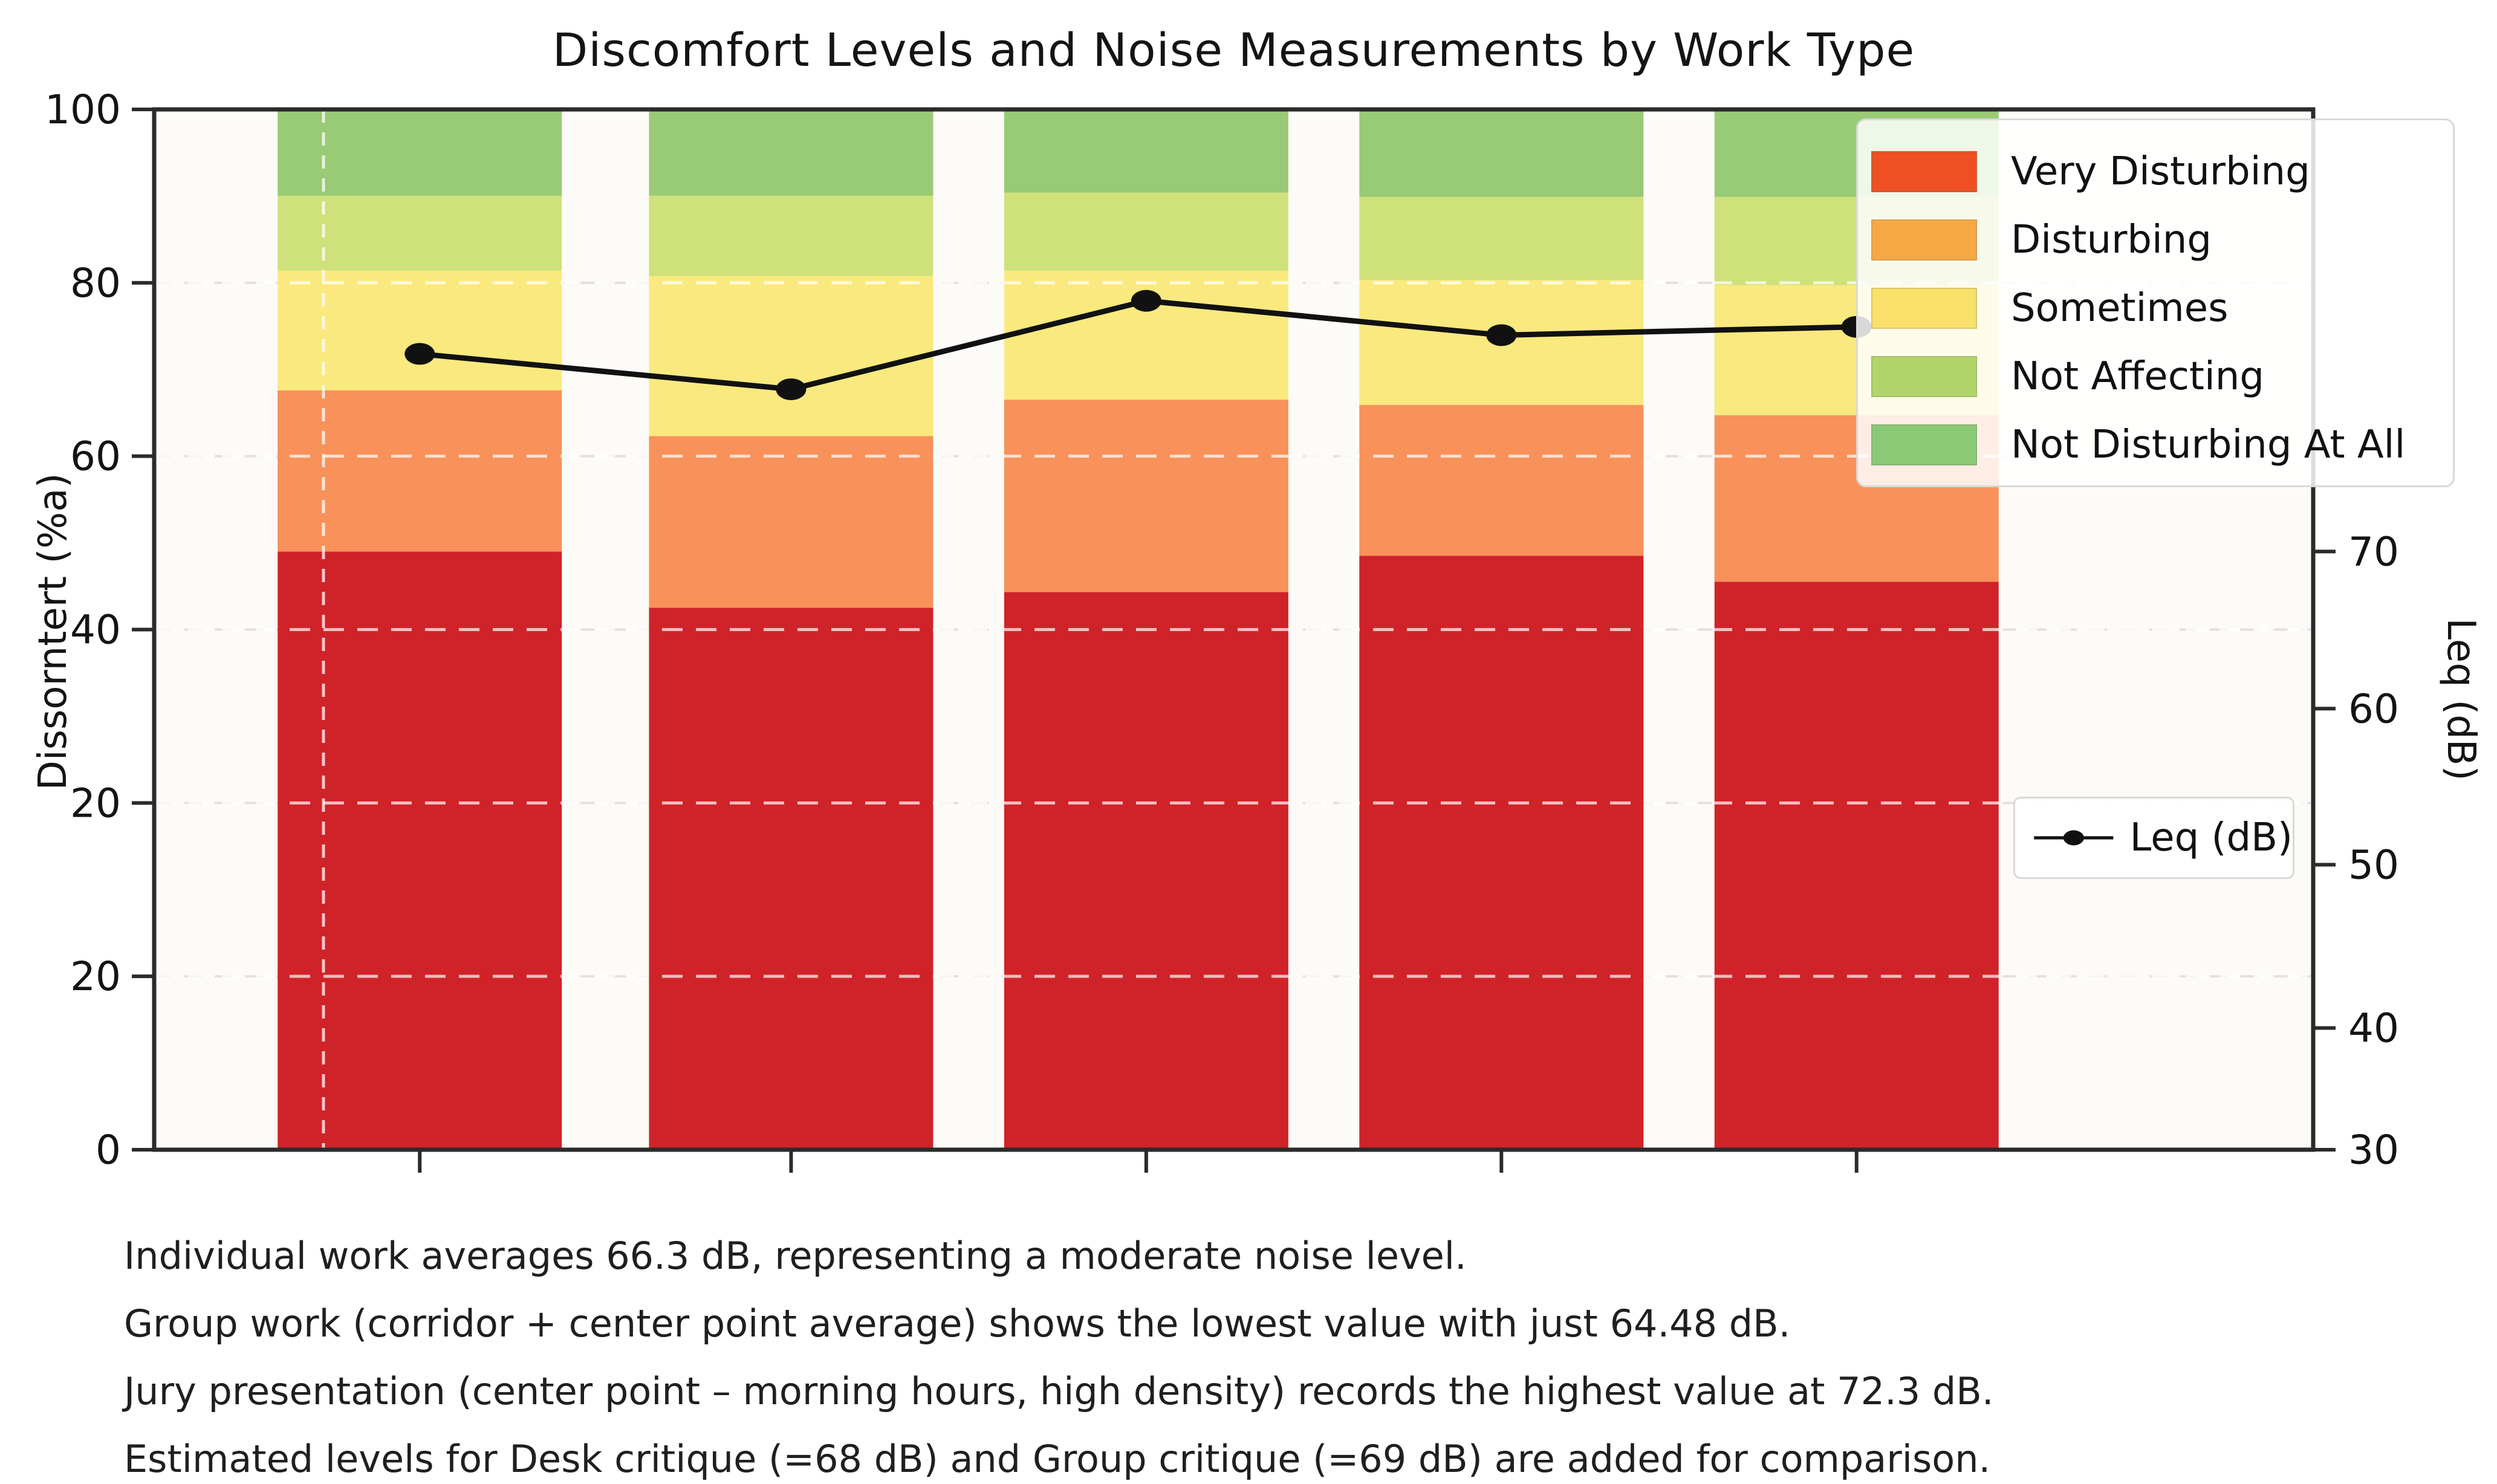 Image resolution: width=2497 pixels, height=1484 pixels. I want to click on y-tick-label: 40, so click(95, 630).